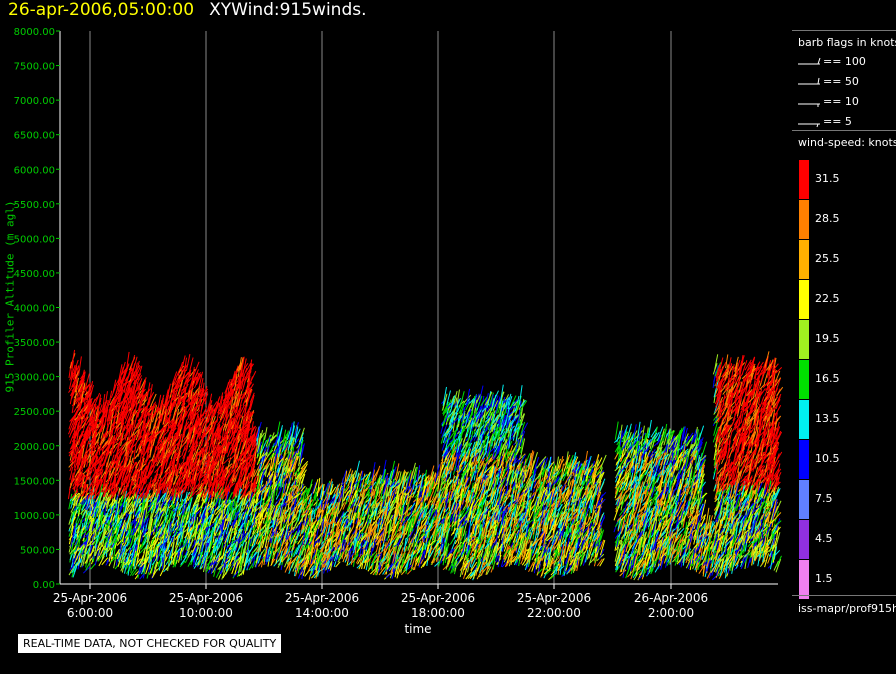 Image resolution: width=896 pixels, height=674 pixels. I want to click on y-tick-label: 0.00, so click(44, 585).